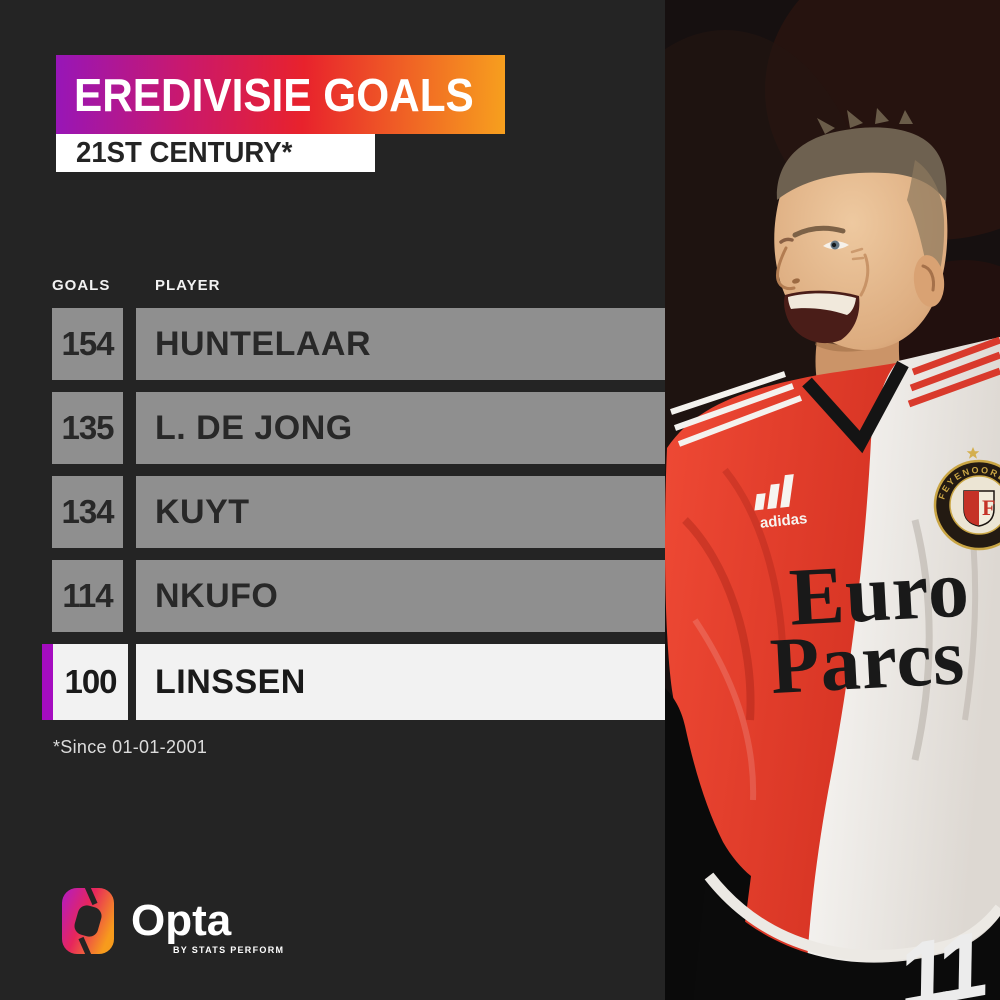  I want to click on crest-letter: F, so click(988, 507).